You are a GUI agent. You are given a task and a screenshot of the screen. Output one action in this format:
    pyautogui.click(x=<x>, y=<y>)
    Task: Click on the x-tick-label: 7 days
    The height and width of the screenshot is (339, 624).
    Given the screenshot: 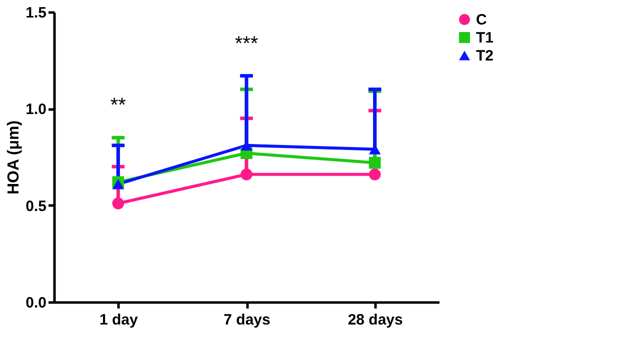 What is the action you would take?
    pyautogui.click(x=247, y=320)
    